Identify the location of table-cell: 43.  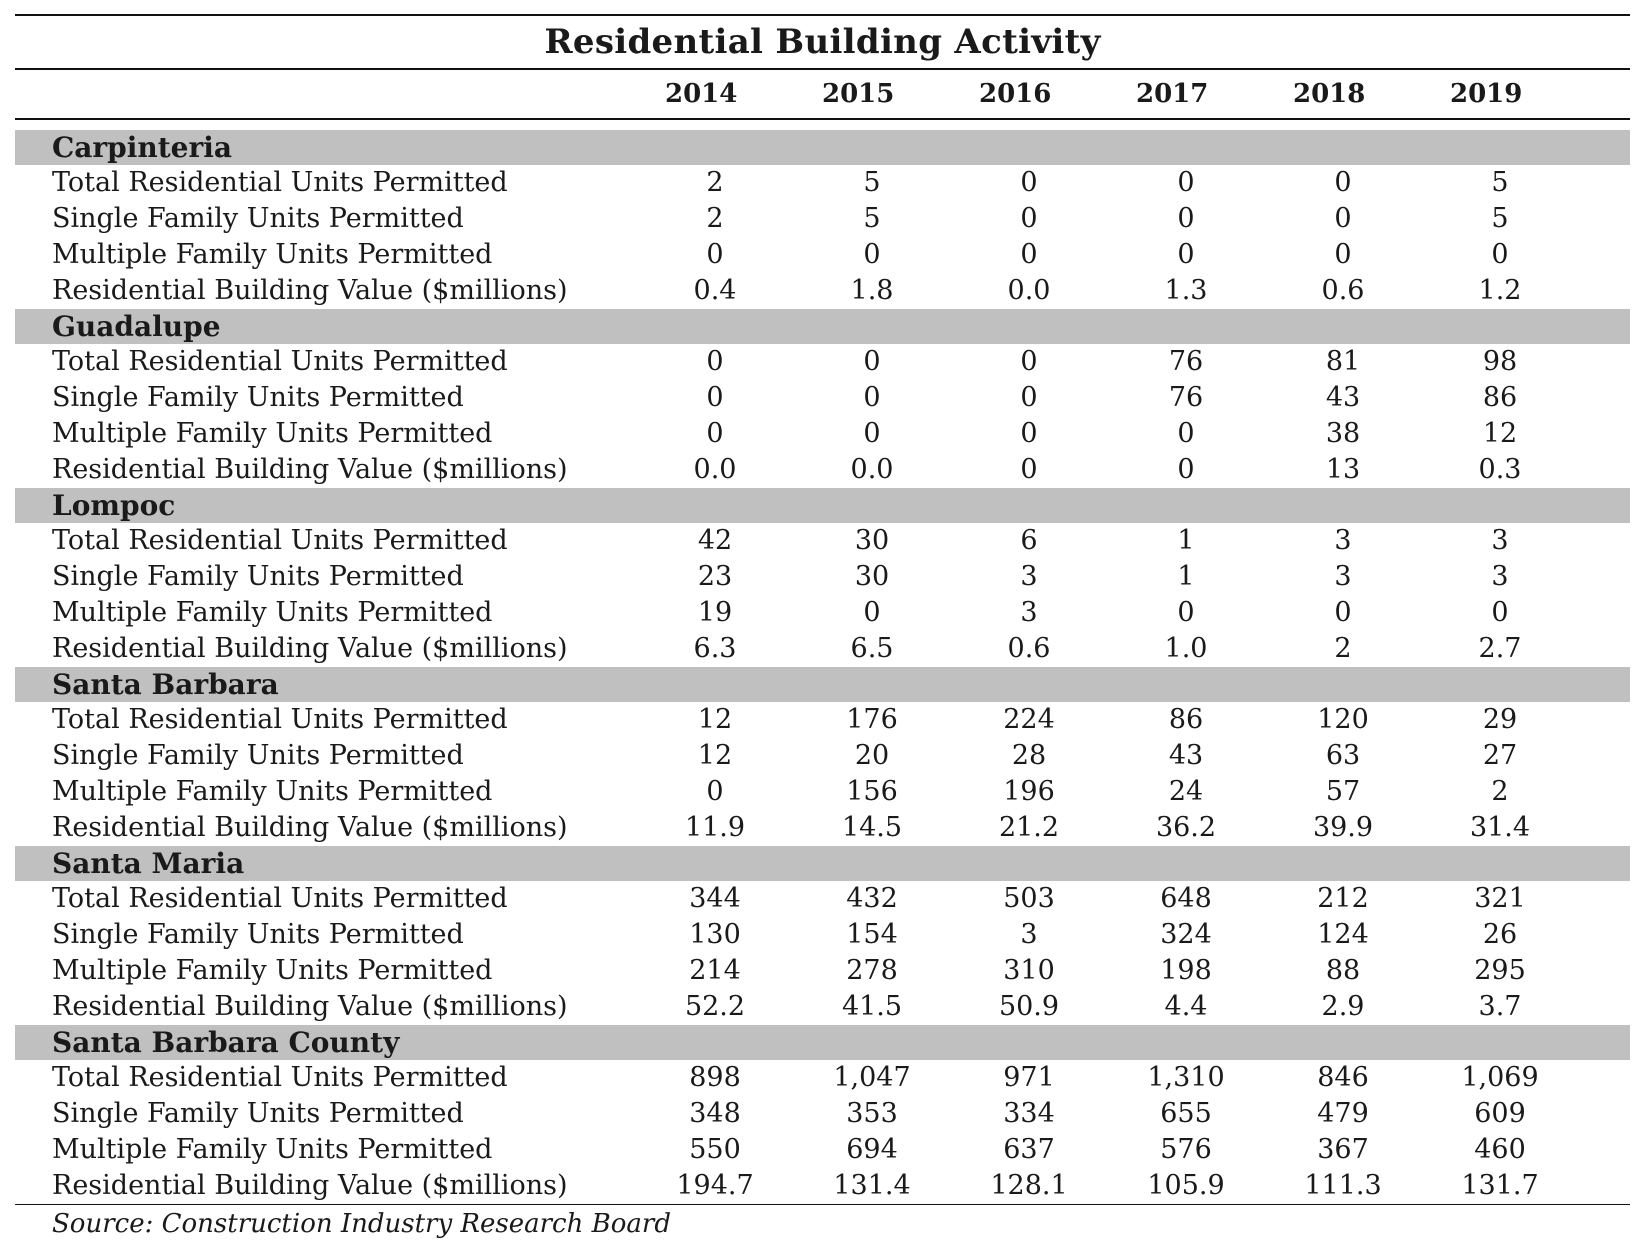
(1186, 755).